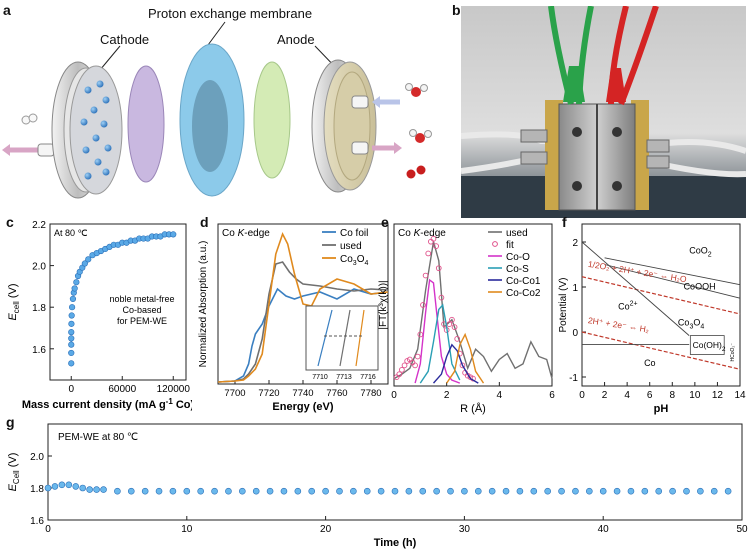  I want to click on x-axis-label: R (Å), so click(473, 408).